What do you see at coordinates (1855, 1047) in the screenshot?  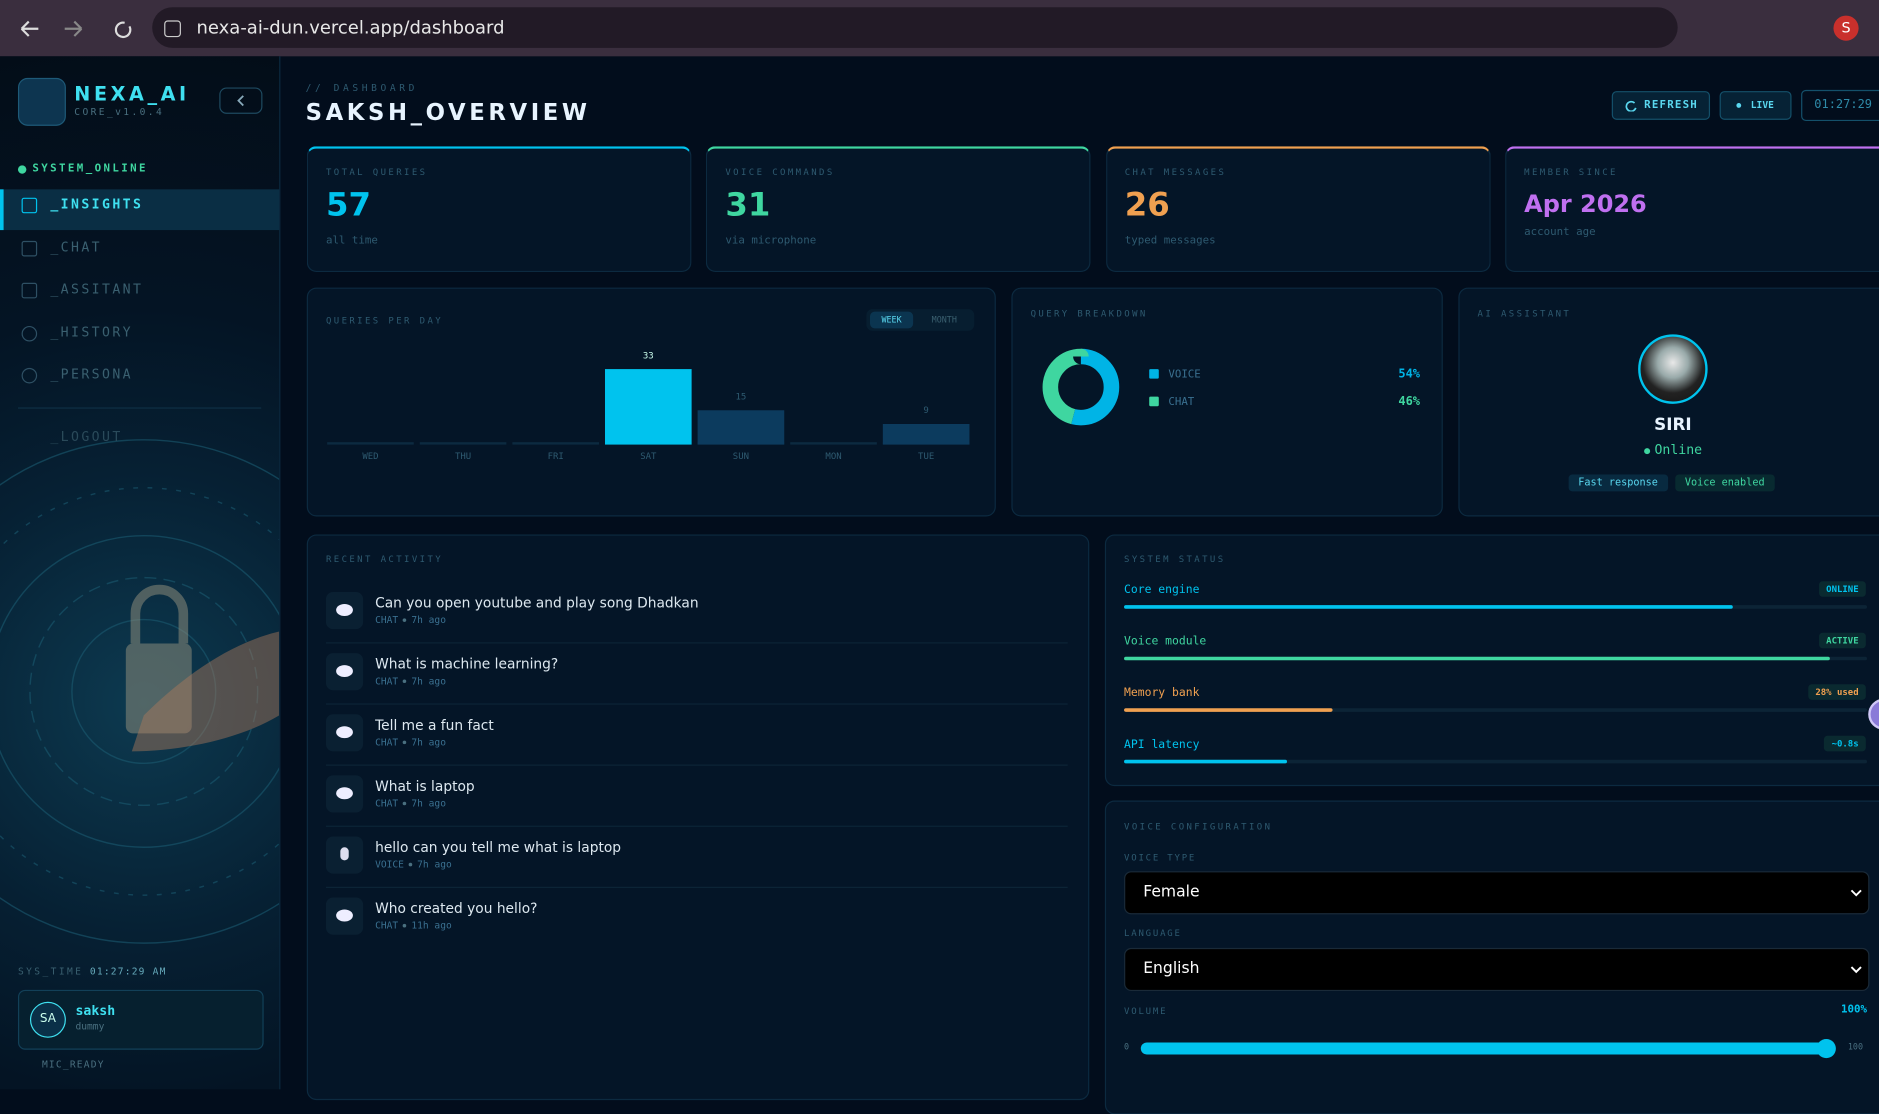 I see `volume-max: 100` at bounding box center [1855, 1047].